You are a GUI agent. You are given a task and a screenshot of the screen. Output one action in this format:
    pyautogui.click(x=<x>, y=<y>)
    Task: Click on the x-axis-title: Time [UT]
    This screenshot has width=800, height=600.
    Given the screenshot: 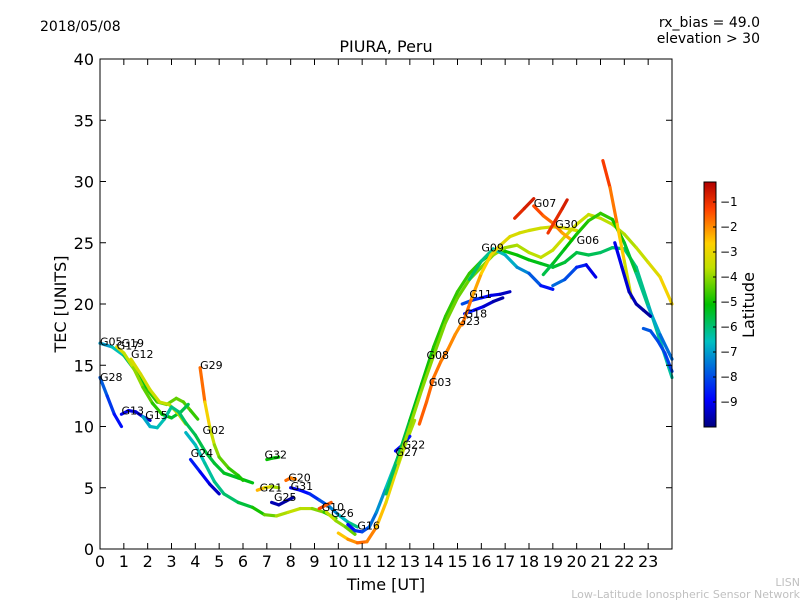 What is the action you would take?
    pyautogui.click(x=385, y=584)
    